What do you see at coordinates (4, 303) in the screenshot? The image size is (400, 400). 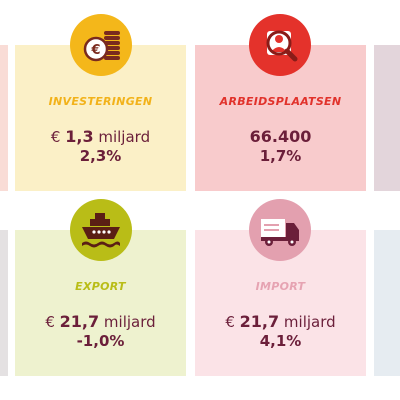 I see `partial-card-bottom-left` at bounding box center [4, 303].